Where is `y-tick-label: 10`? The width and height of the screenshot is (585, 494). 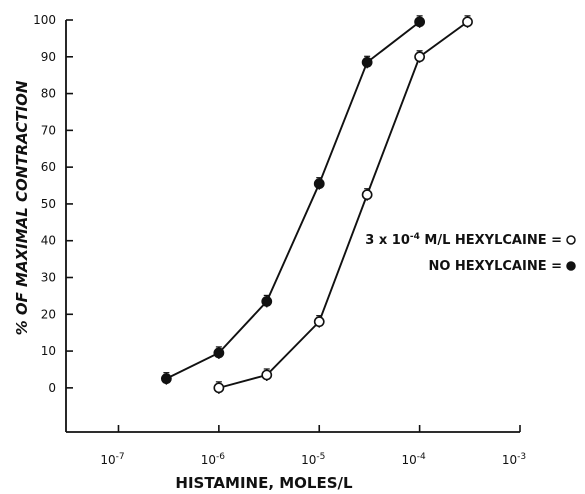
y-tick-label: 10 is located at coordinates (48, 351).